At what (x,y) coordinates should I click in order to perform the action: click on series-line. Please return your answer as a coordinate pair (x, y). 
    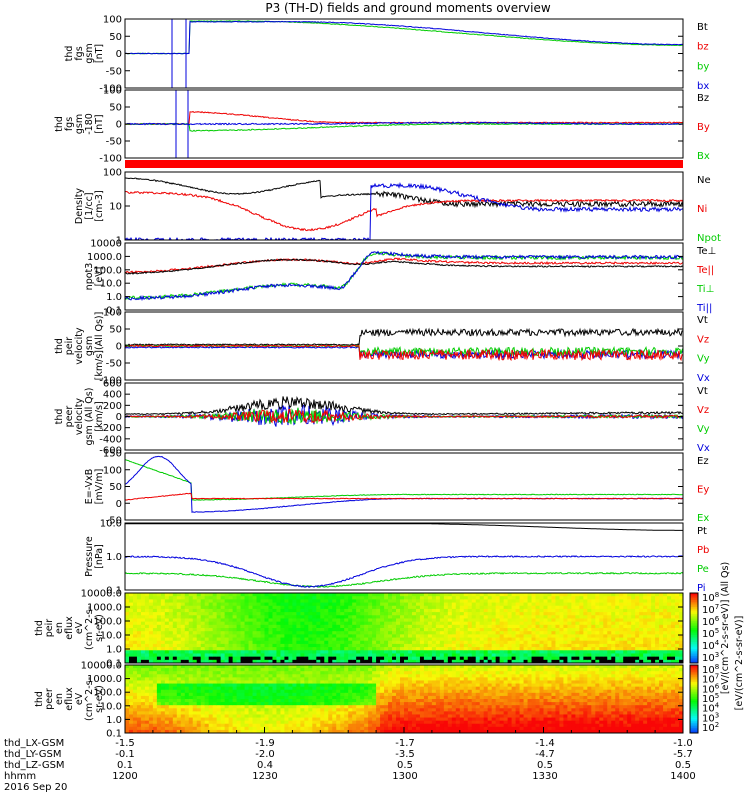
    Looking at the image, I should click on (404, 484).